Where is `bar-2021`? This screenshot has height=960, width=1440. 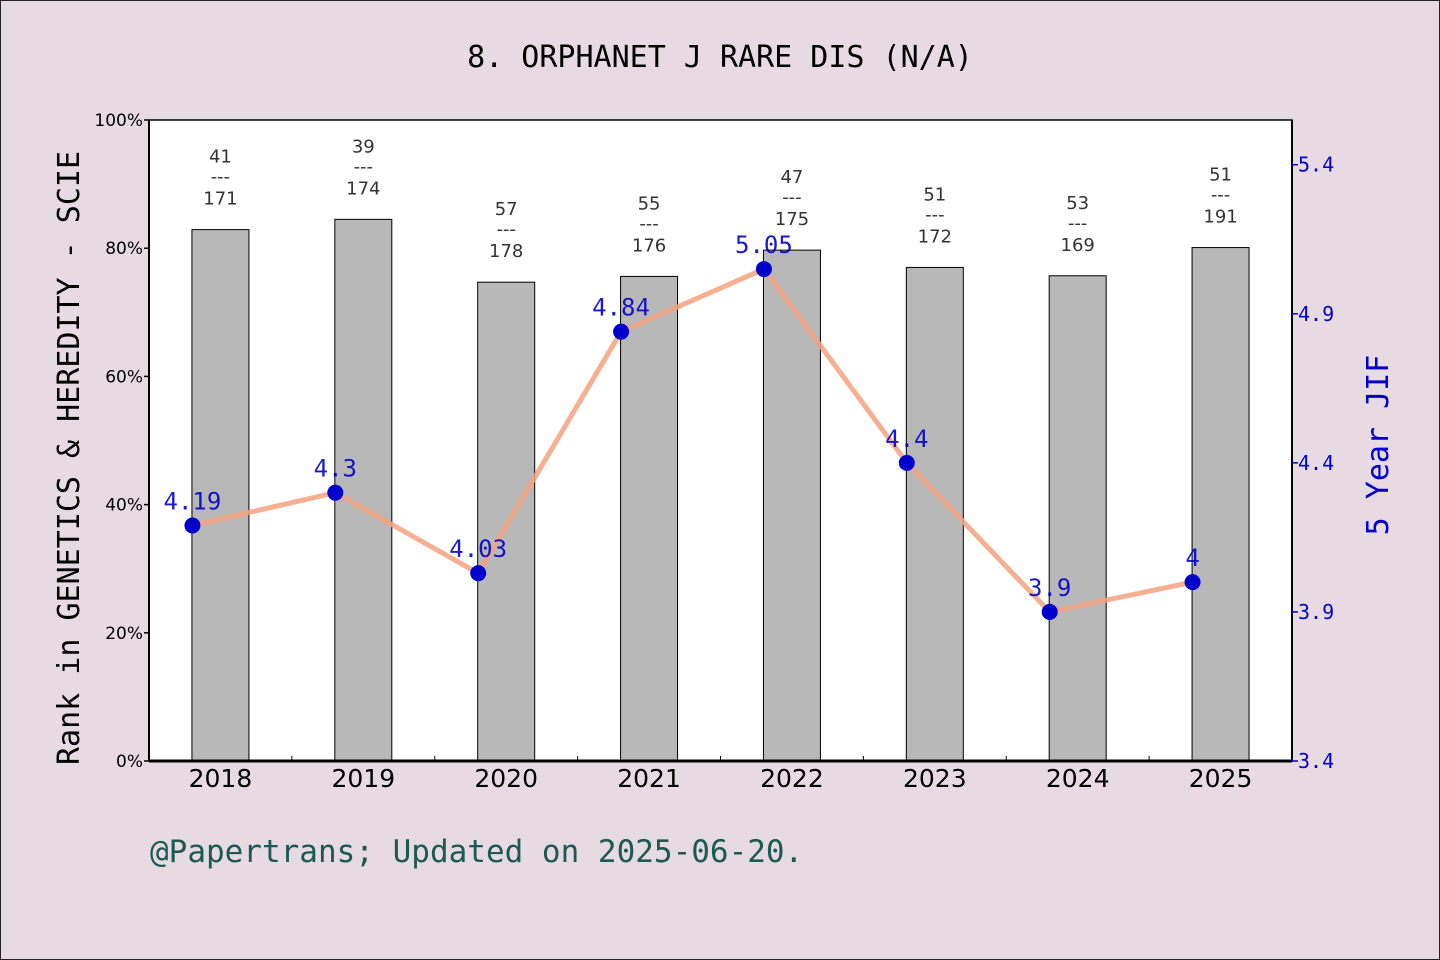
bar-2021 is located at coordinates (649, 518).